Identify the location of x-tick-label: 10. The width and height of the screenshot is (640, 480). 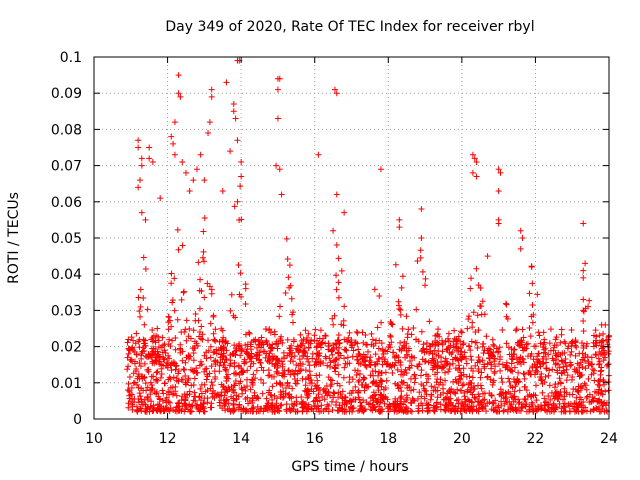
(94, 439).